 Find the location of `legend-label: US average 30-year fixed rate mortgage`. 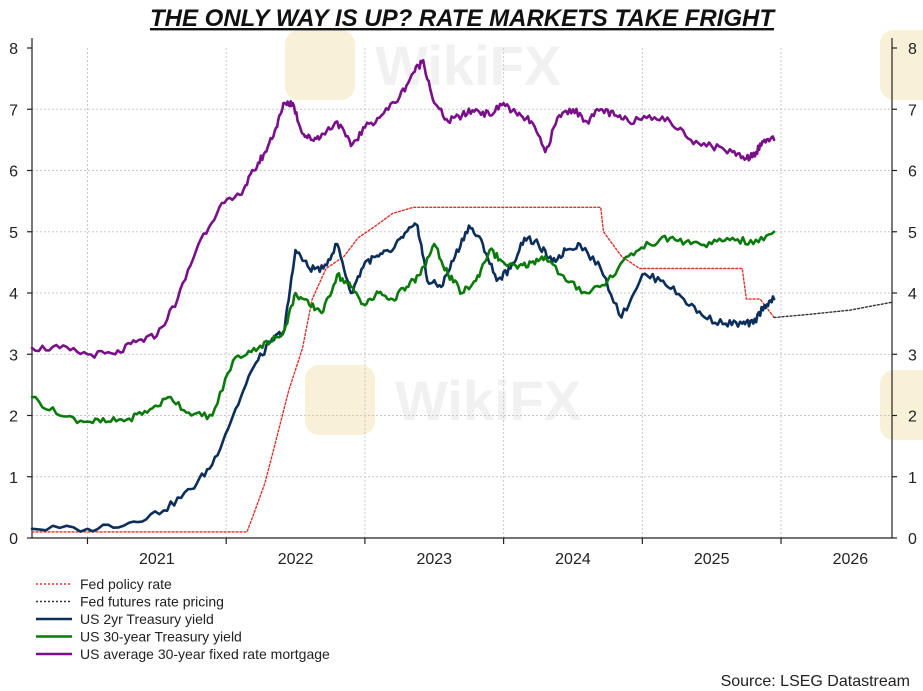

legend-label: US average 30-year fixed rate mortgage is located at coordinates (205, 654).